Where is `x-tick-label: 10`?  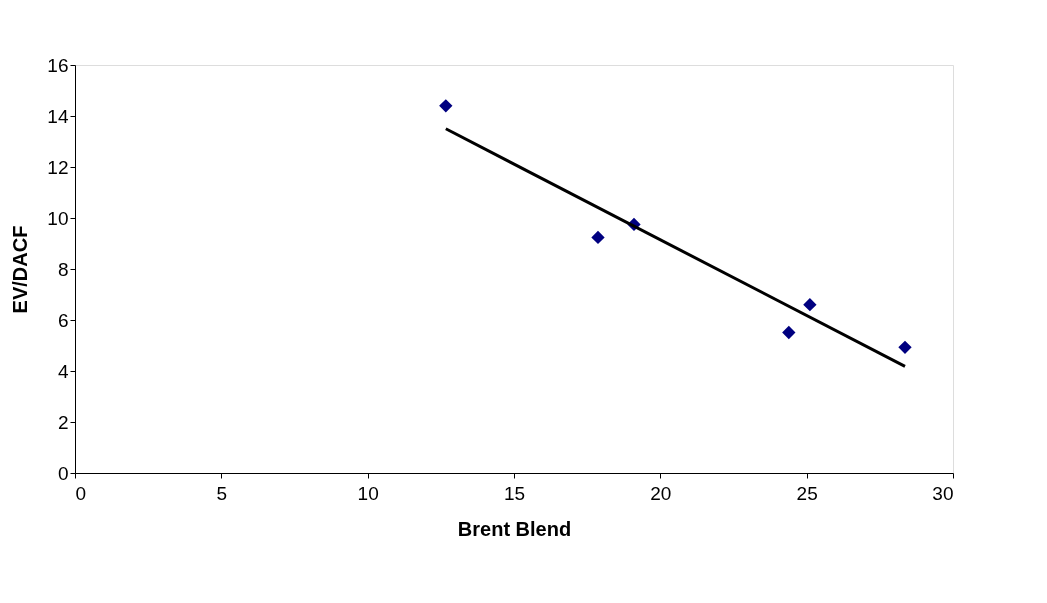
x-tick-label: 10 is located at coordinates (368, 493).